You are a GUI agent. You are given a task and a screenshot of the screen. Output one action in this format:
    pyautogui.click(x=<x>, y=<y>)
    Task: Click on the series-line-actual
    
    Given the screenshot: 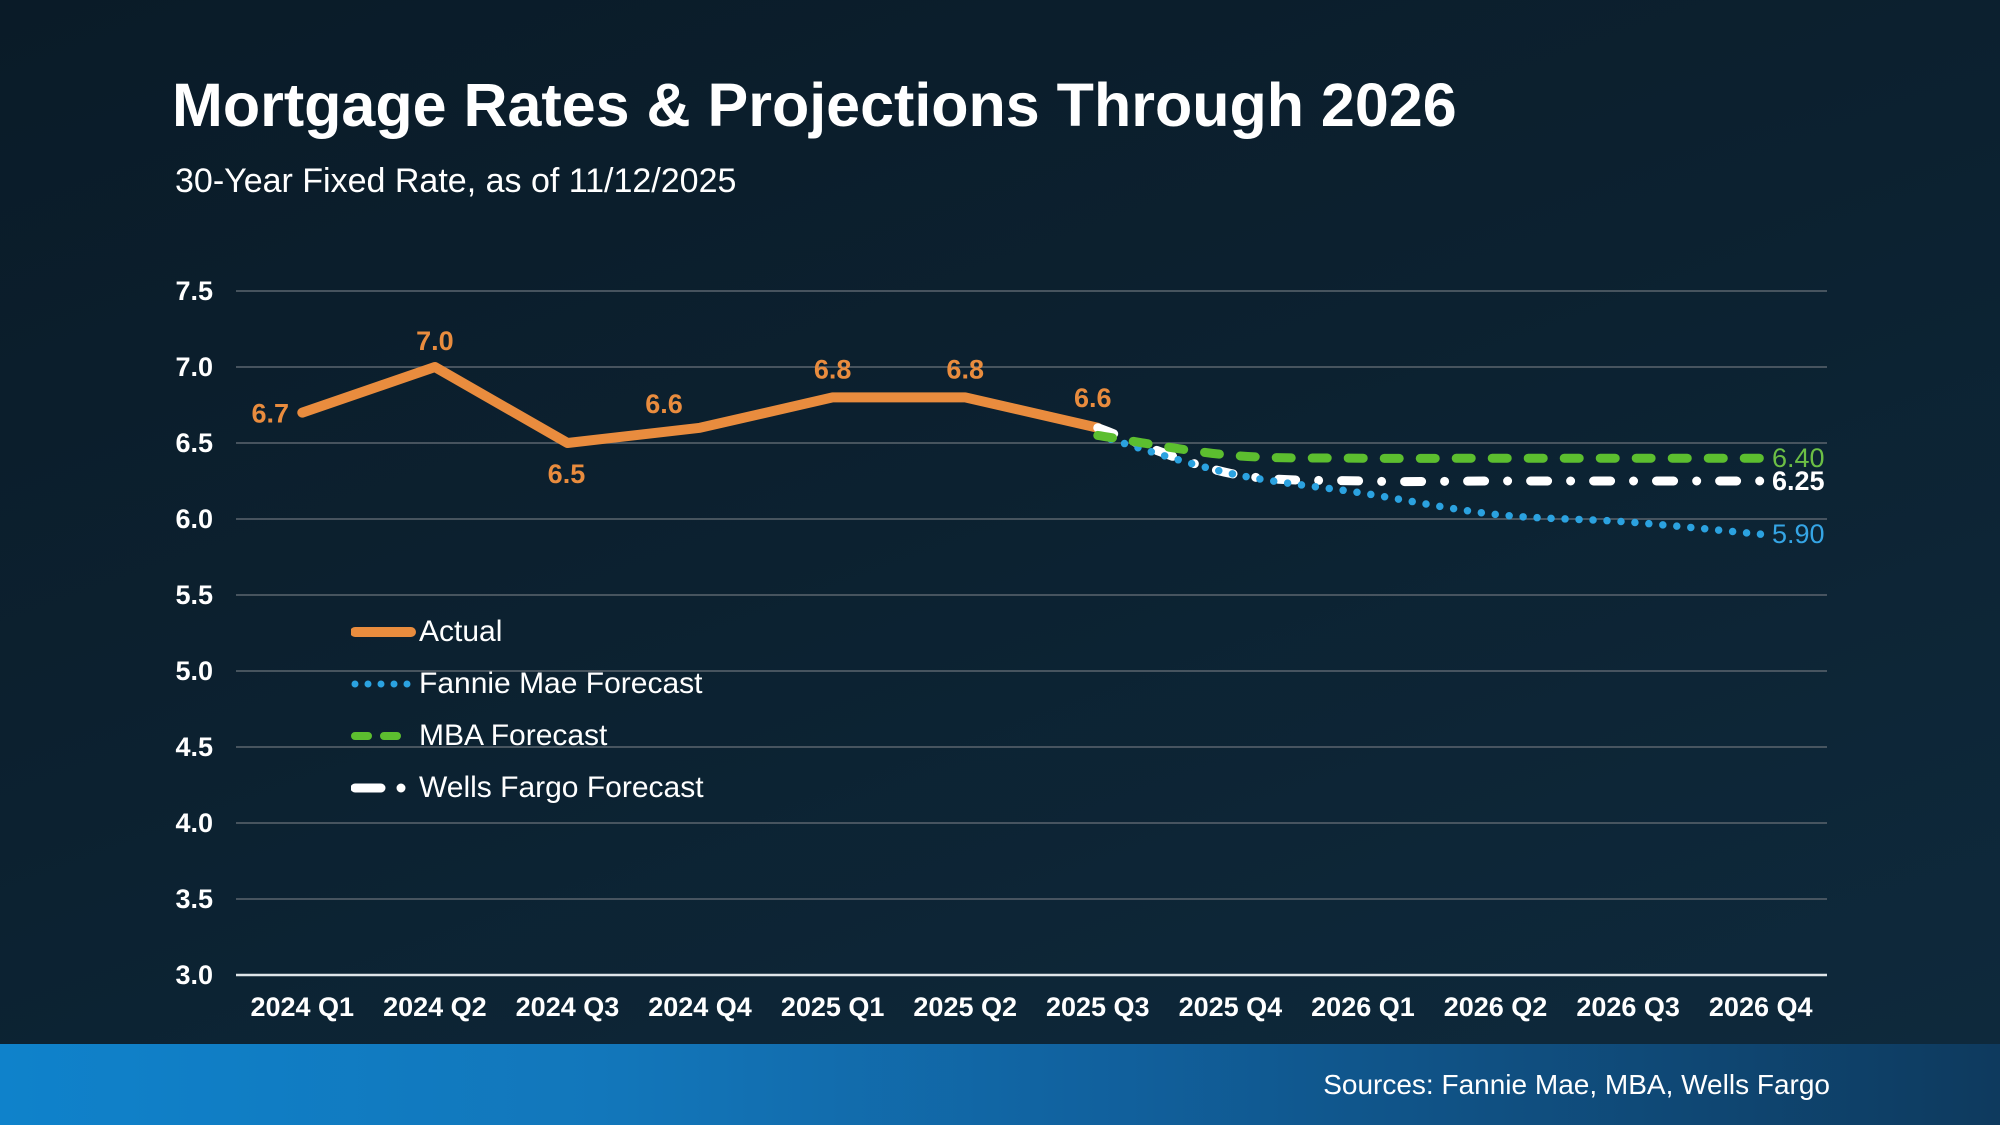 What is the action you would take?
    pyautogui.click(x=700, y=405)
    